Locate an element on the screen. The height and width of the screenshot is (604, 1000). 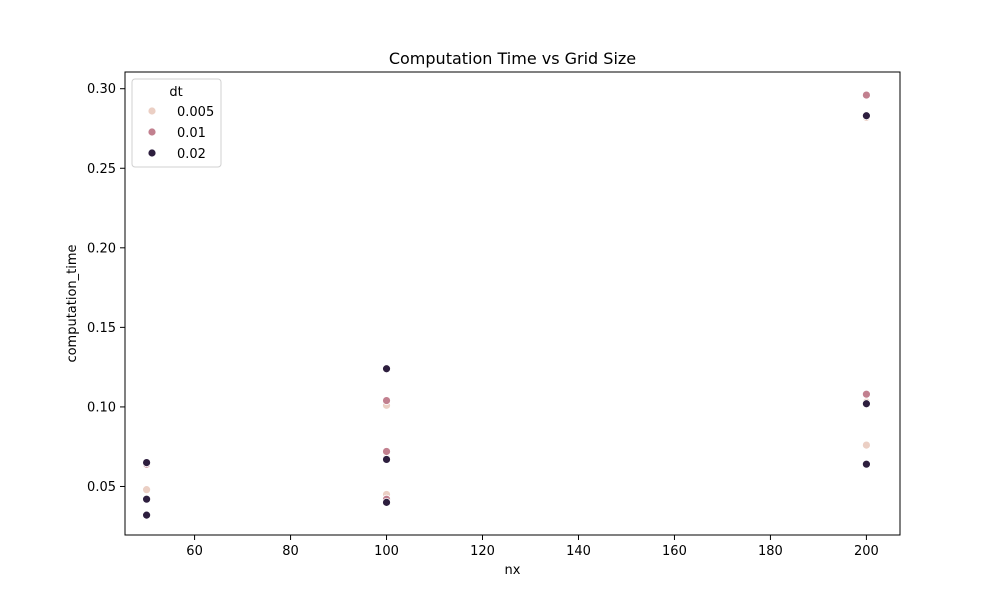
x-axis-label: nx is located at coordinates (513, 570).